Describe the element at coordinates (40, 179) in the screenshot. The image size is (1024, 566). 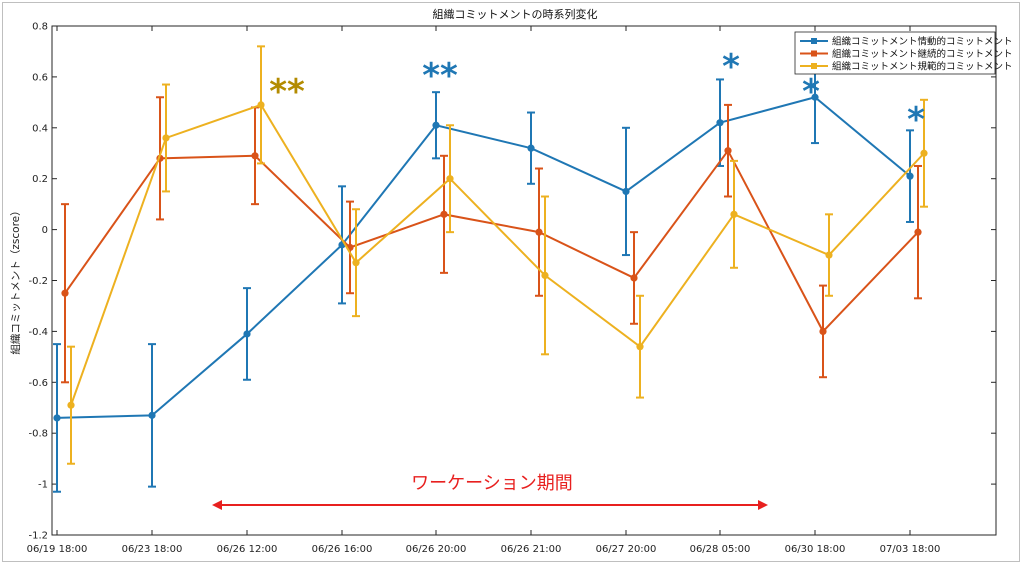
I see `y-tick-label: 0.2` at that location.